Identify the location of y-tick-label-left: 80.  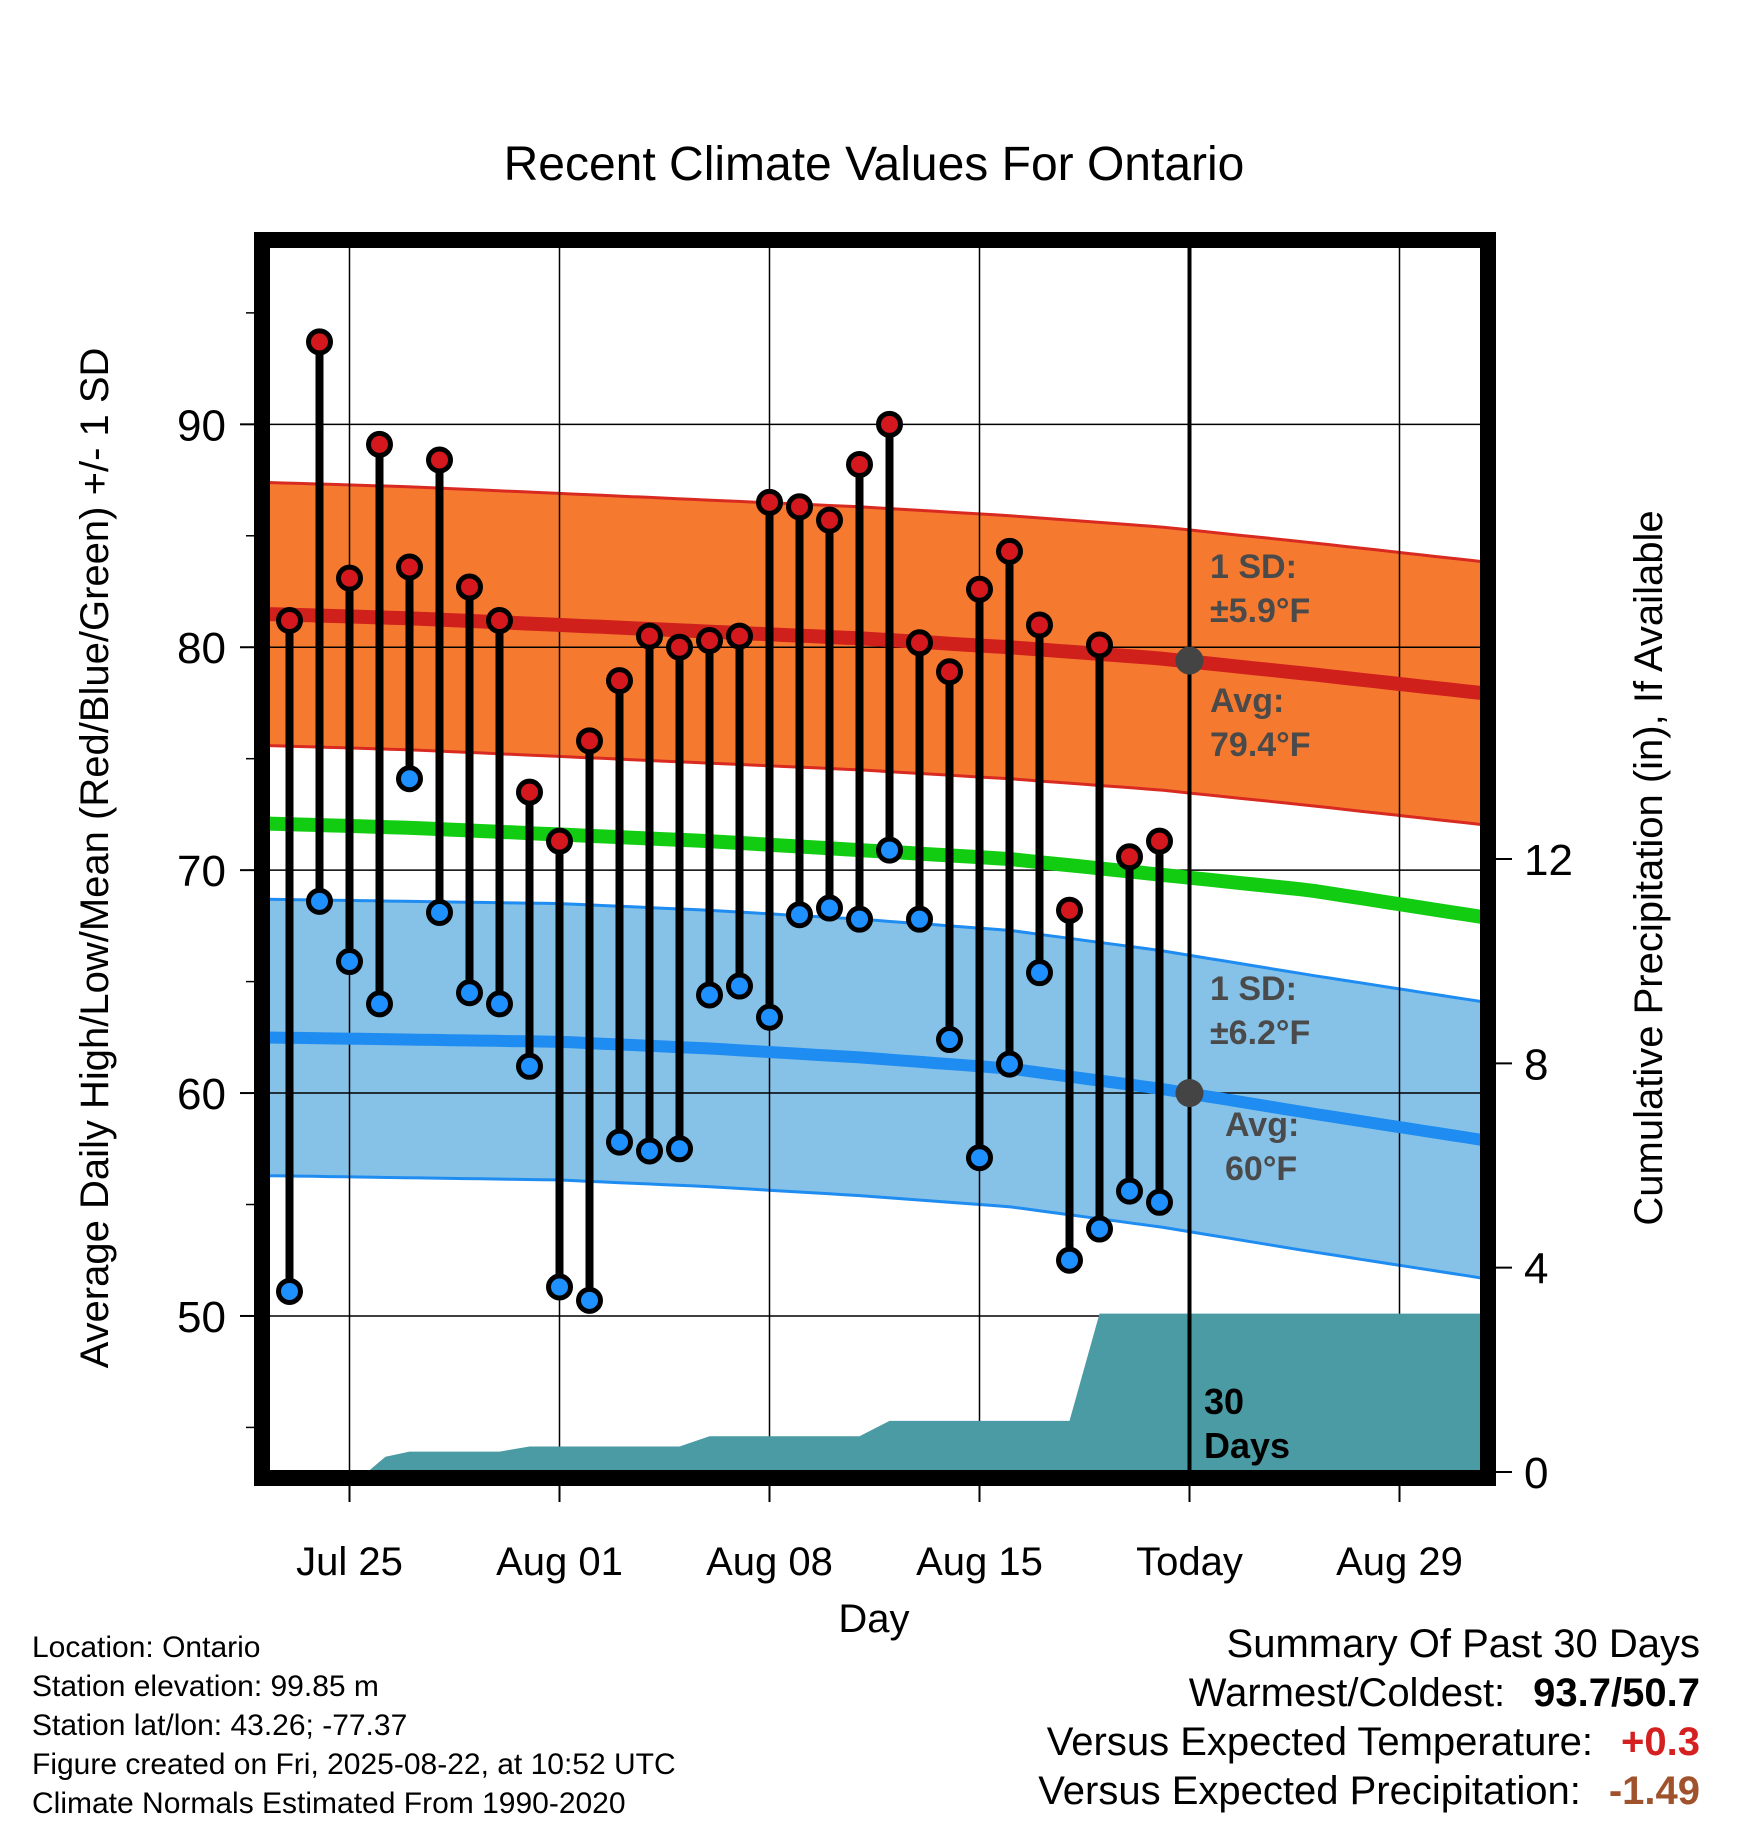
(201, 648).